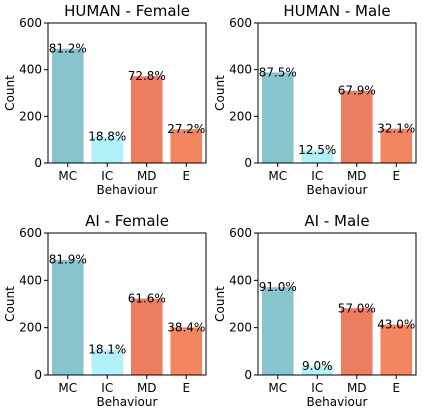 The height and width of the screenshot is (413, 423). What do you see at coordinates (127, 11) in the screenshot?
I see `subplot-title: HUMAN - Female` at bounding box center [127, 11].